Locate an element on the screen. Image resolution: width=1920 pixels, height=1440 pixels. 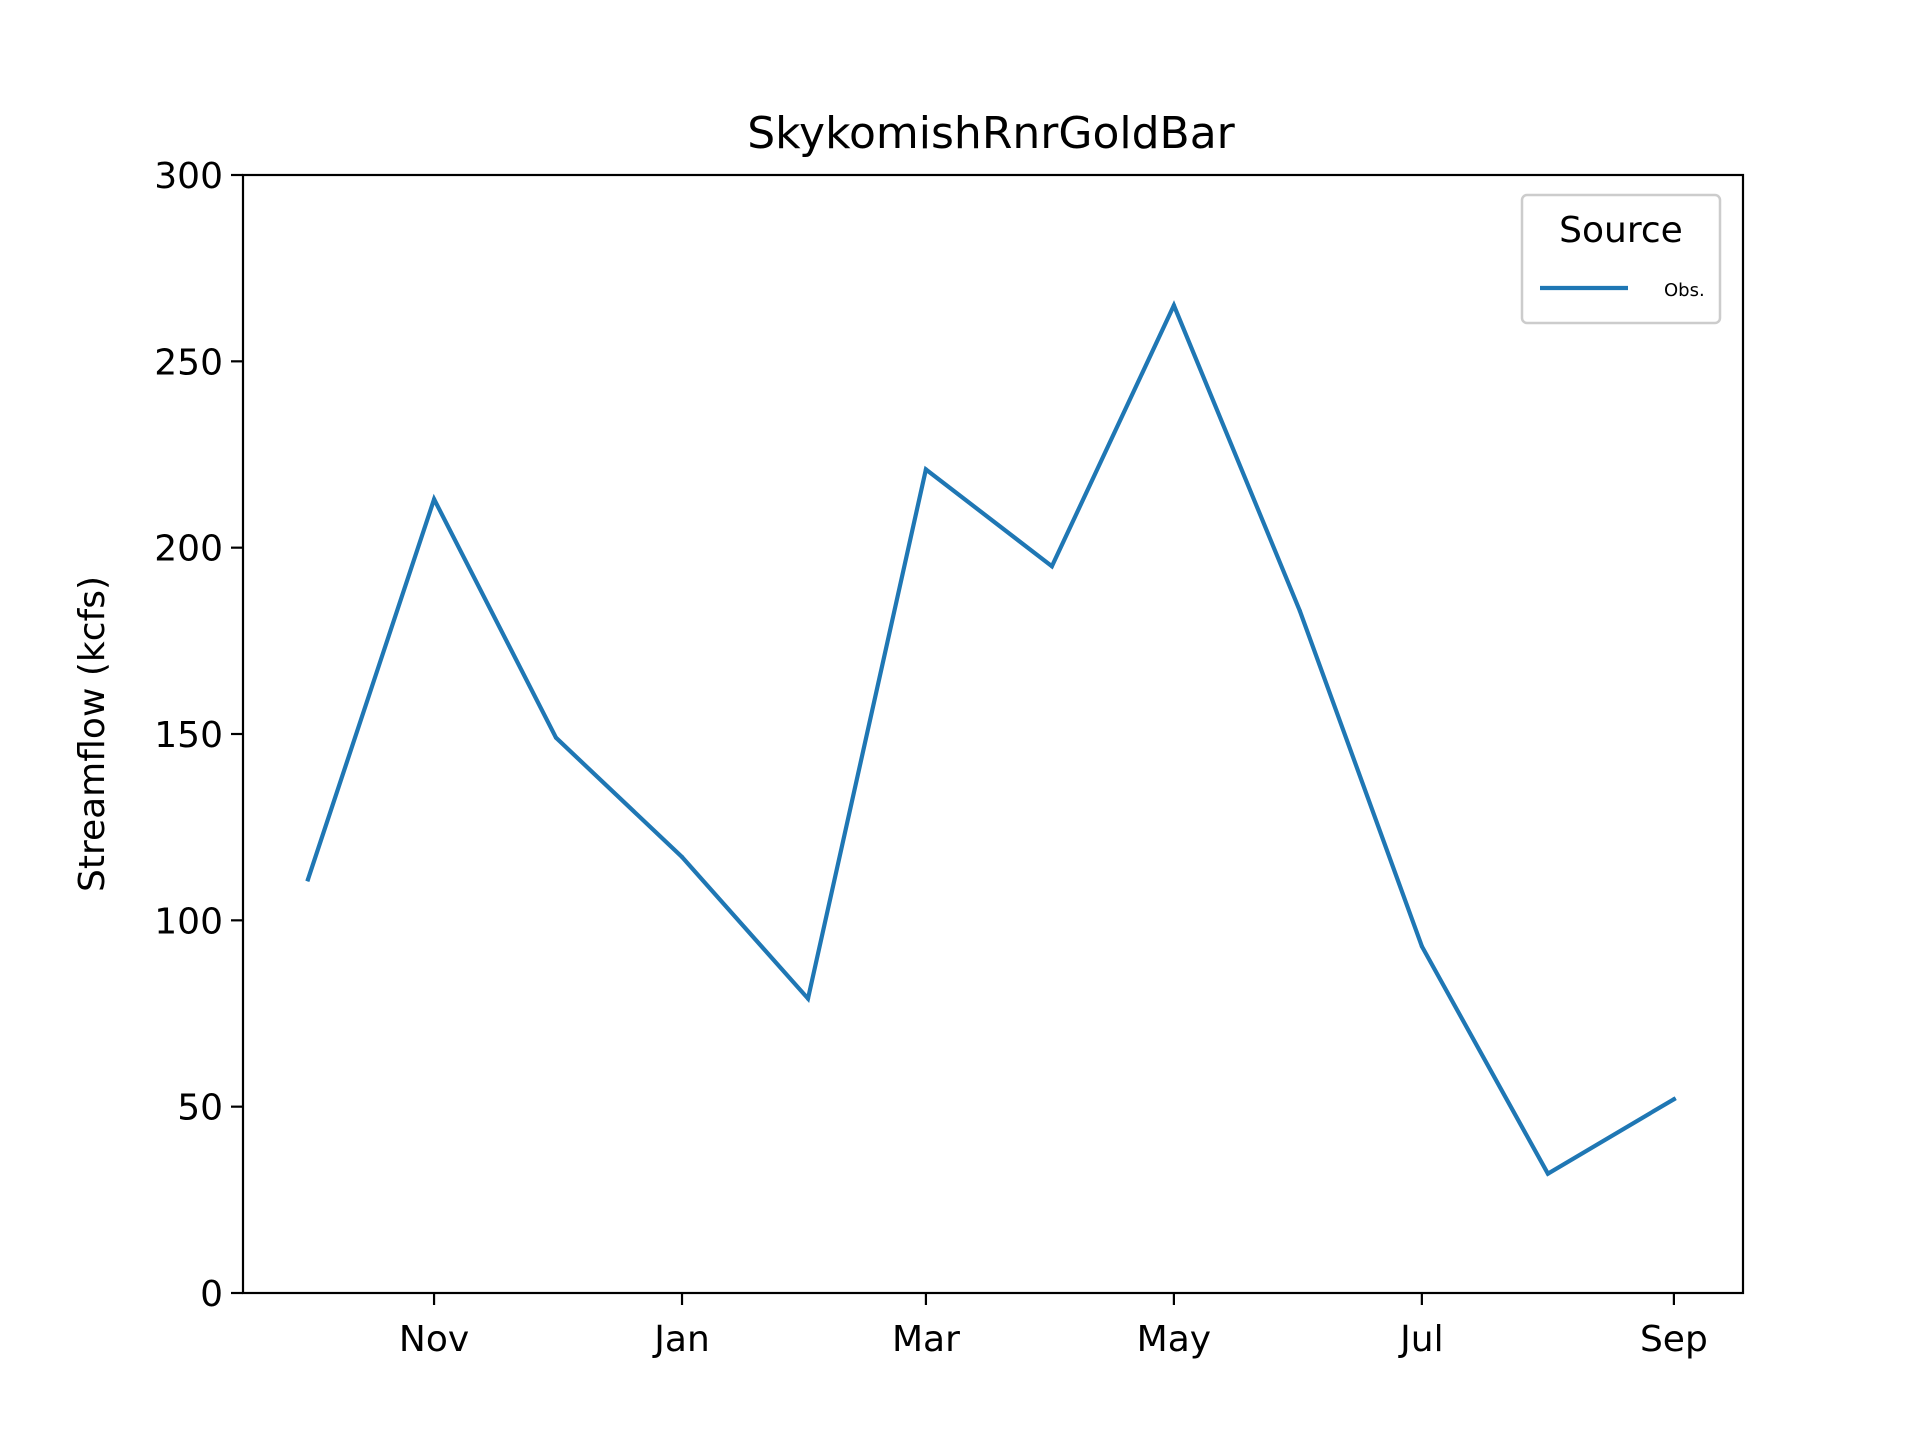
y-axis-ticks: 0 50 100 150 200 250 300 is located at coordinates (198, 735).